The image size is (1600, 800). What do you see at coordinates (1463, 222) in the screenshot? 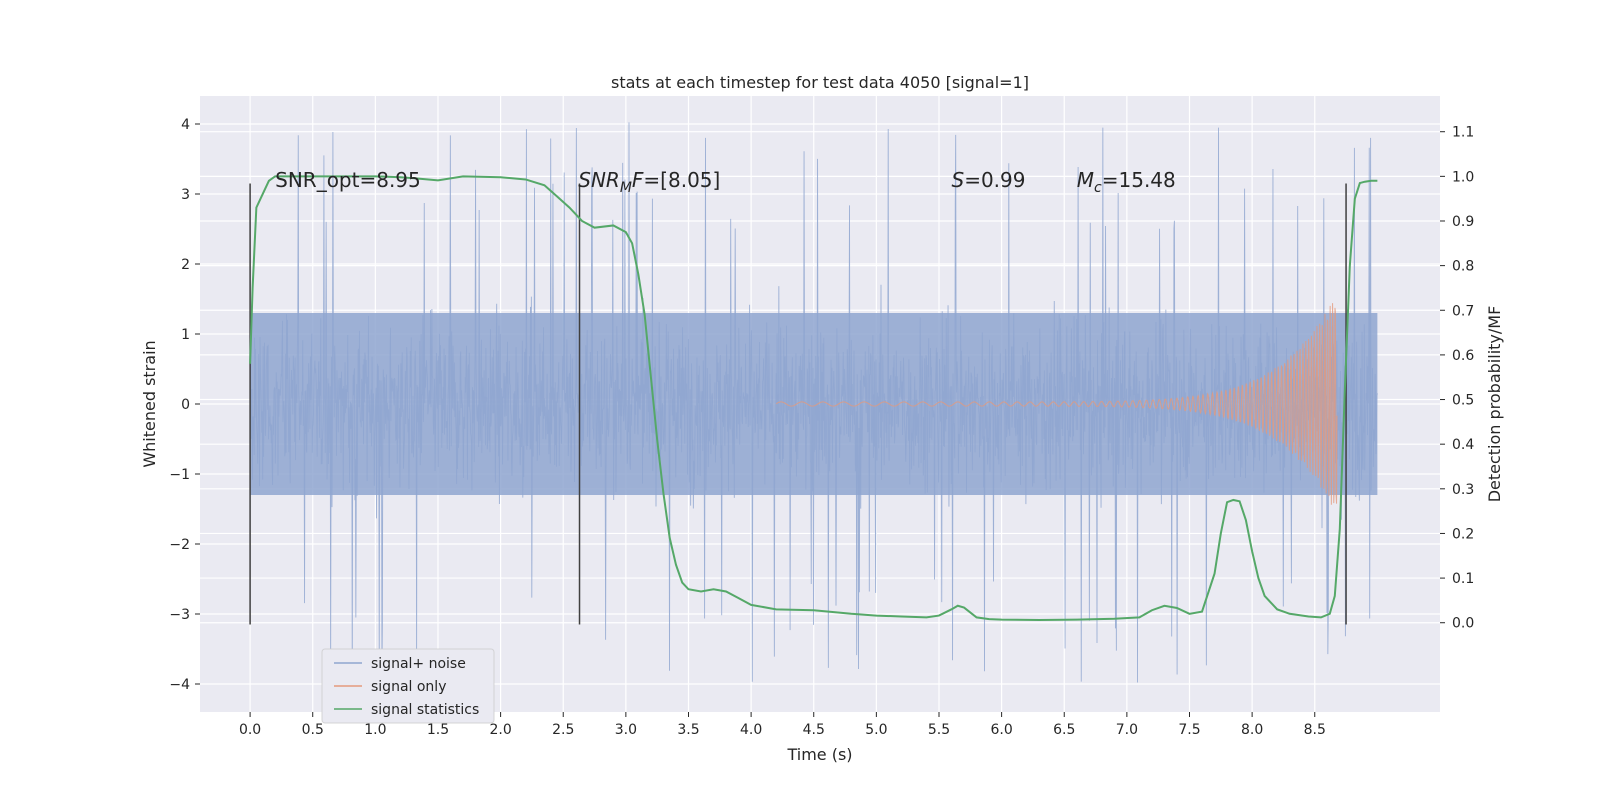
I see `y2-tick-label: 0.9` at bounding box center [1463, 222].